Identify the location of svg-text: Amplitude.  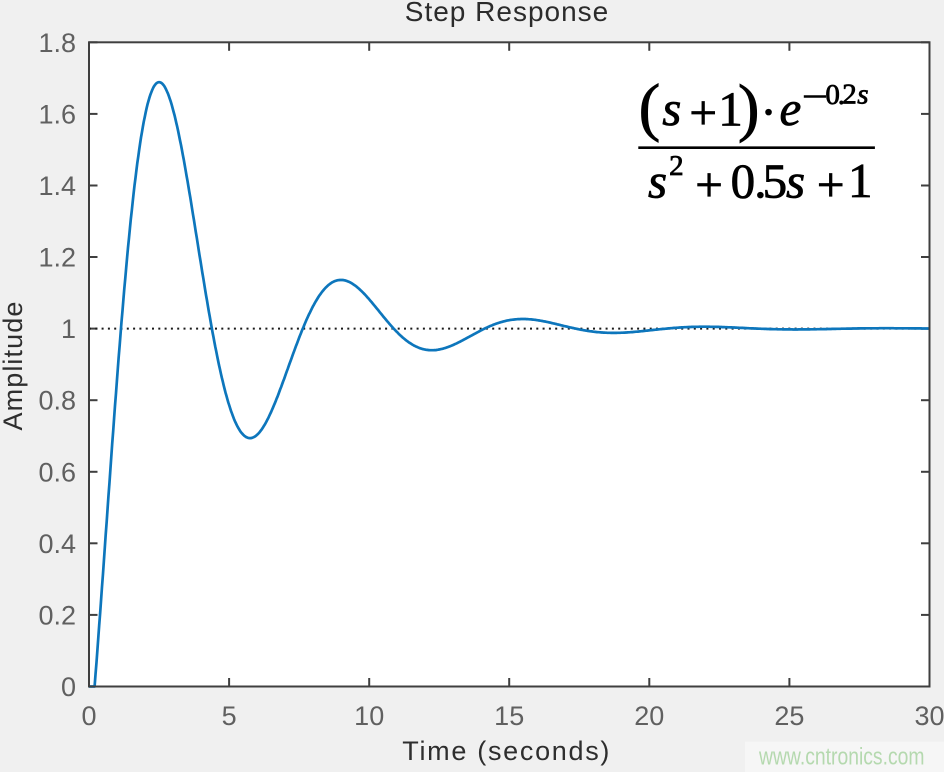
(14, 366).